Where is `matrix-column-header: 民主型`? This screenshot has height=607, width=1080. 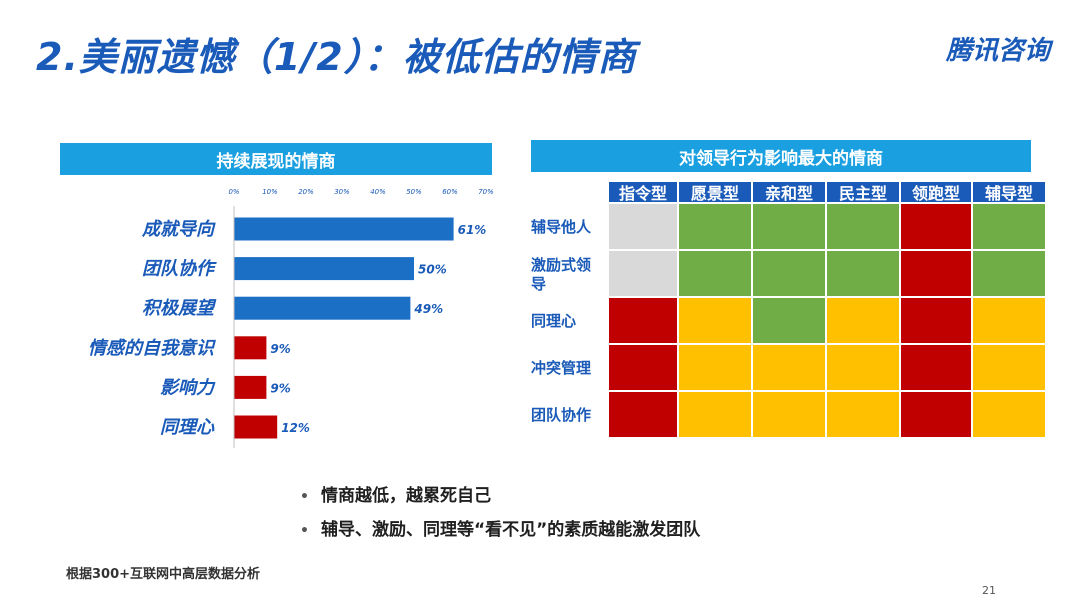
matrix-column-header: 民主型 is located at coordinates (863, 193).